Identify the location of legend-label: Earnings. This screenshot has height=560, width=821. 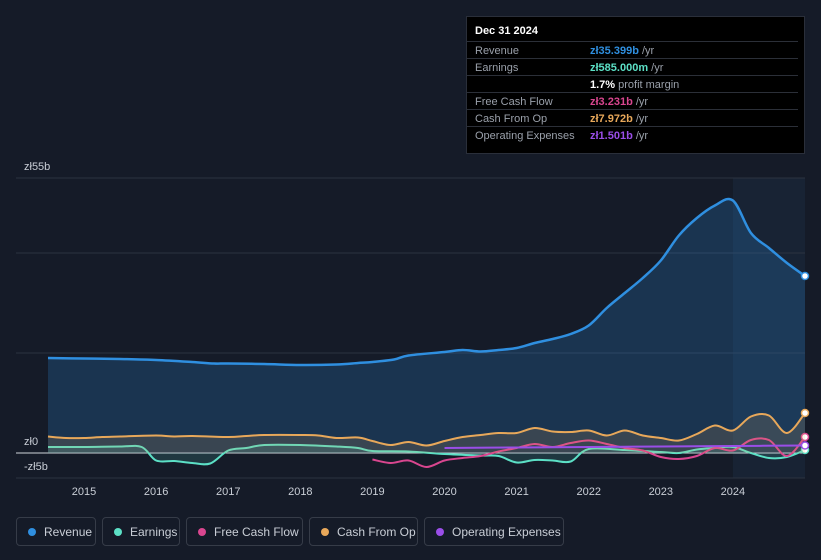
(154, 531).